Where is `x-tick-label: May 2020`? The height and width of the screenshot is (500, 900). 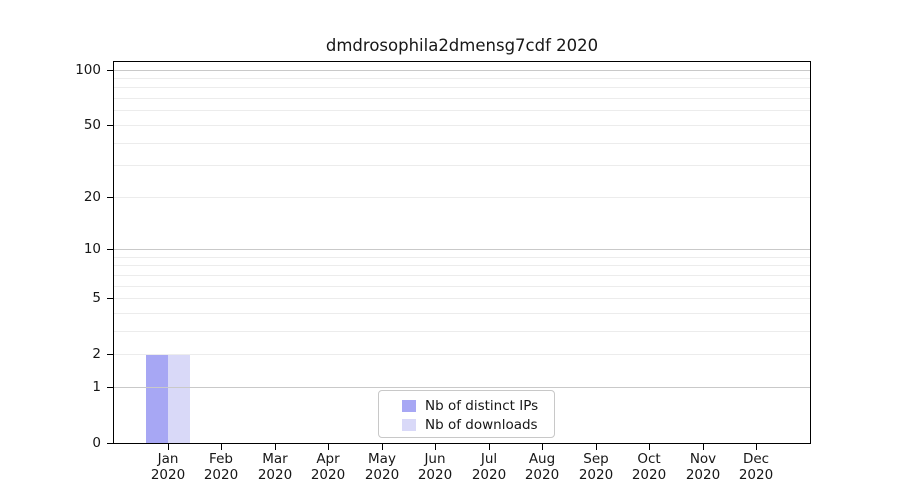
x-tick-label: May 2020 is located at coordinates (382, 467).